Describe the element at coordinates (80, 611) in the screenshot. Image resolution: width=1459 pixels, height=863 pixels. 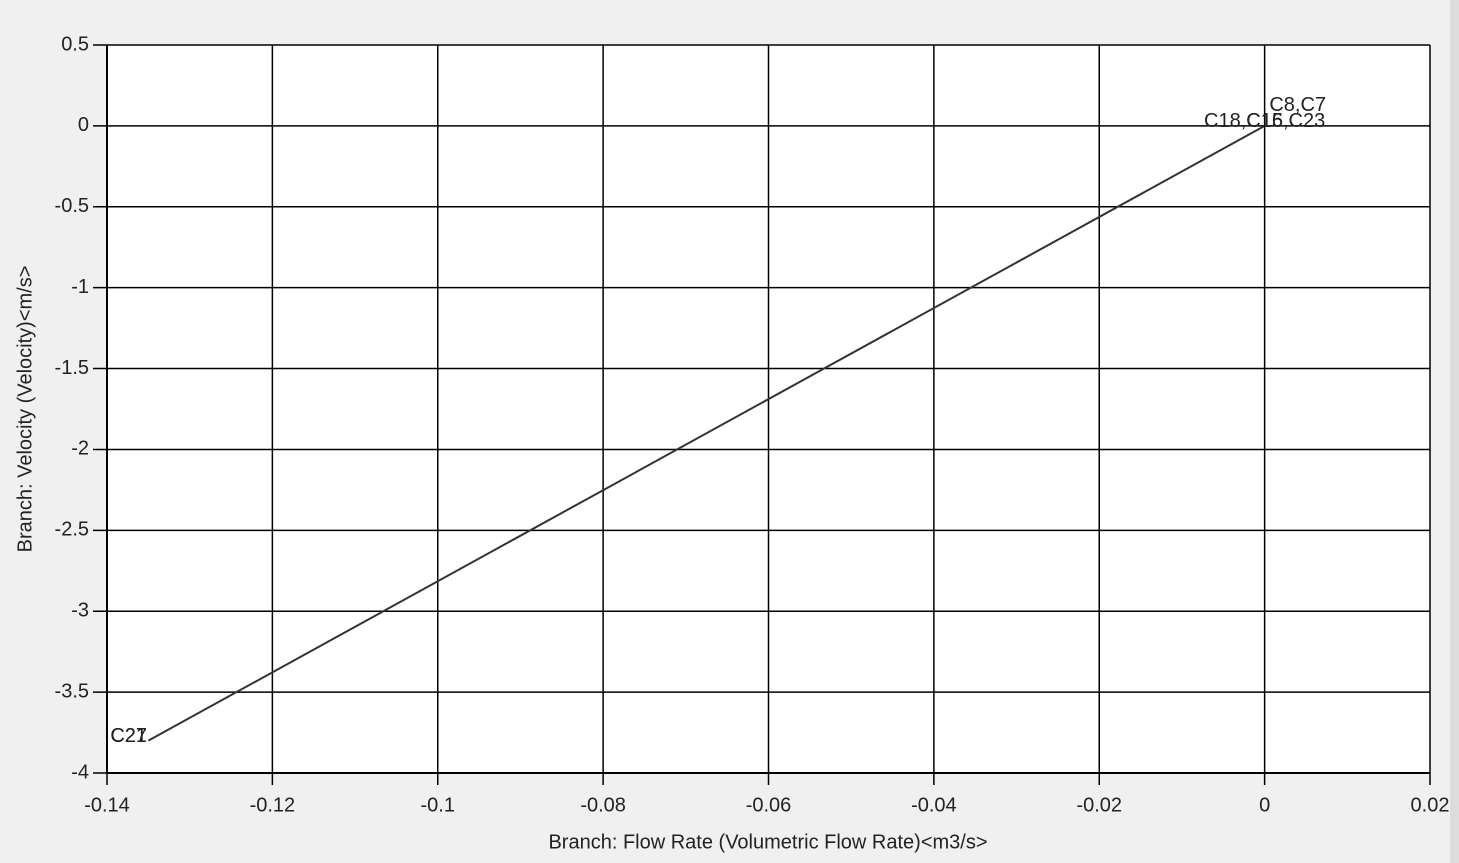
I see `y-tick-label: -3` at that location.